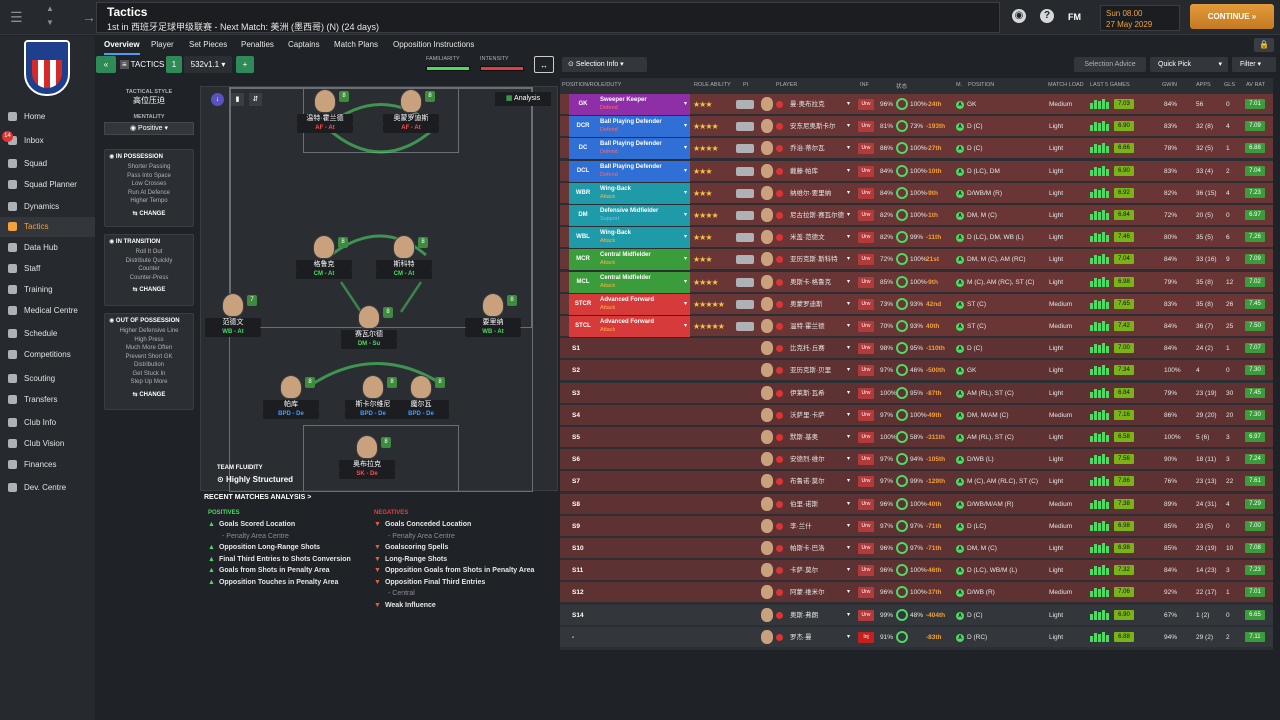  I want to click on col-condition: 状态, so click(902, 87).